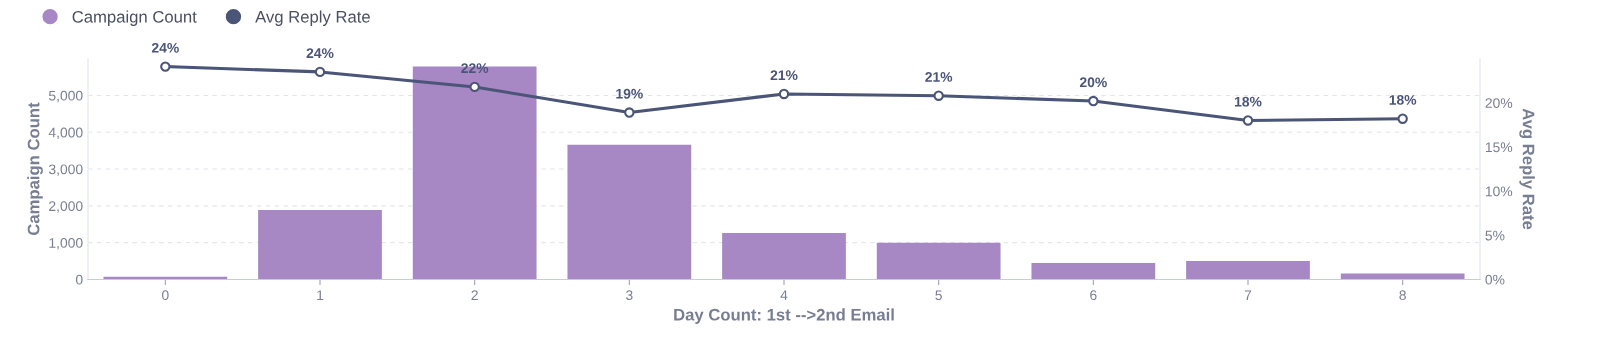 This screenshot has height=345, width=1600. Describe the element at coordinates (1499, 191) in the screenshot. I see `y2-tick-label: 10%` at that location.